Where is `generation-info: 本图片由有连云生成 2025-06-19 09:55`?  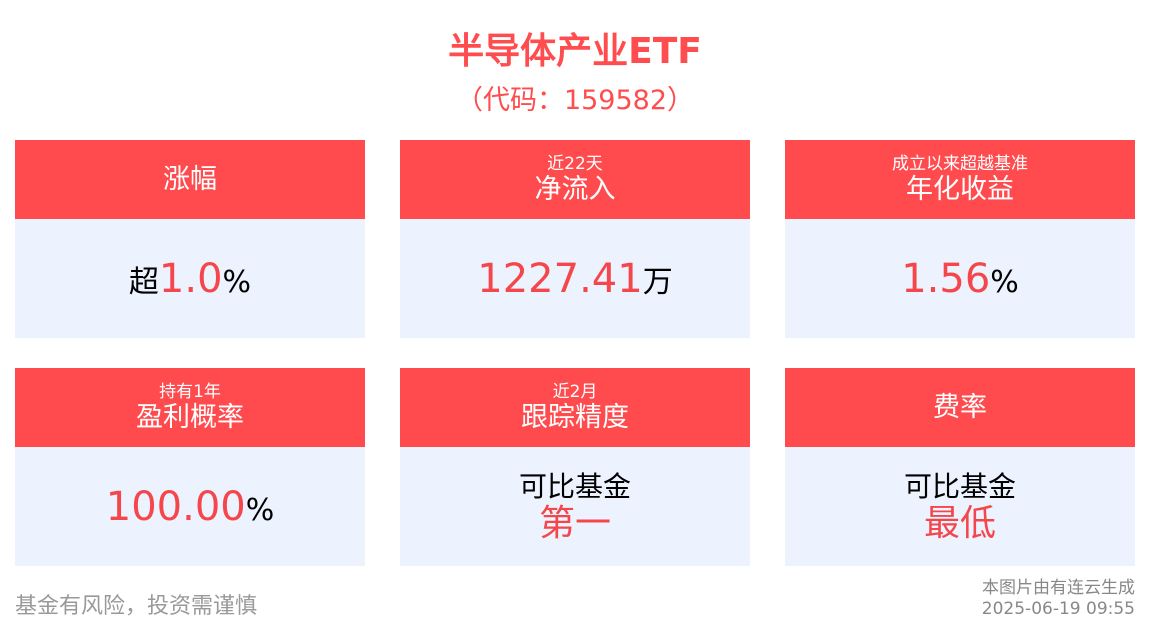
generation-info: 本图片由有连云生成 2025-06-19 09:55 is located at coordinates (1058, 599).